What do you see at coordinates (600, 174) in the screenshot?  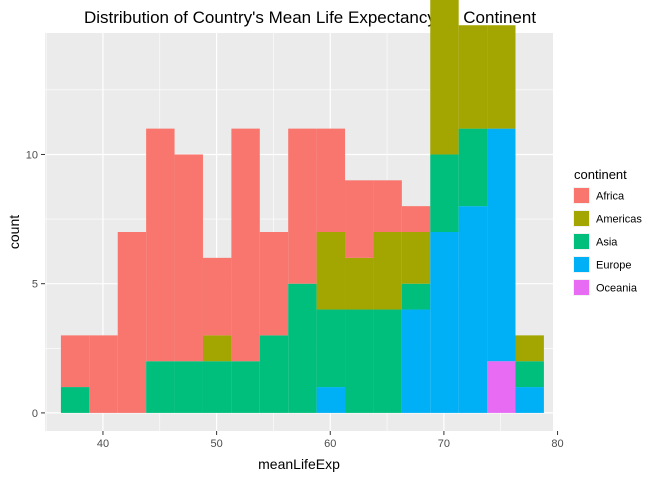 I see `legend-title: continent` at bounding box center [600, 174].